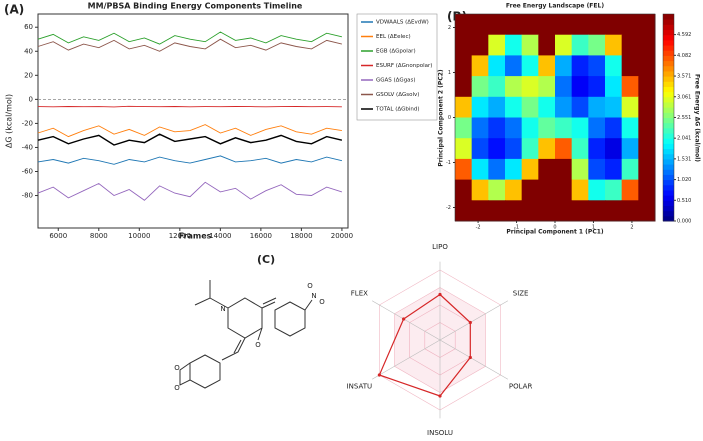 This screenshot has height=441, width=703. What do you see at coordinates (448, 163) in the screenshot?
I see `y-tick-label: -1` at bounding box center [448, 163].